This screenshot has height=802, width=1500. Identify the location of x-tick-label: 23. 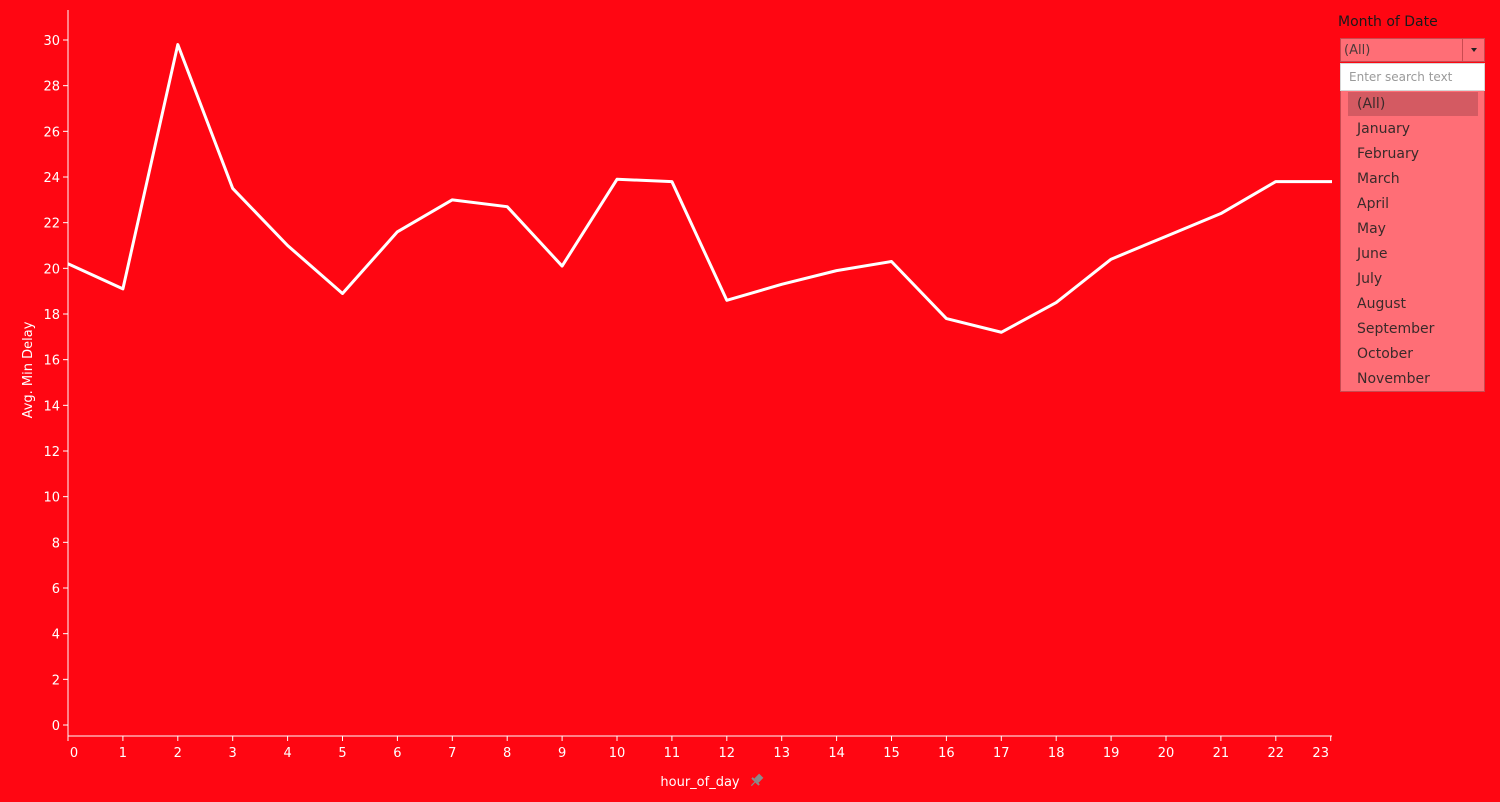
(1320, 753).